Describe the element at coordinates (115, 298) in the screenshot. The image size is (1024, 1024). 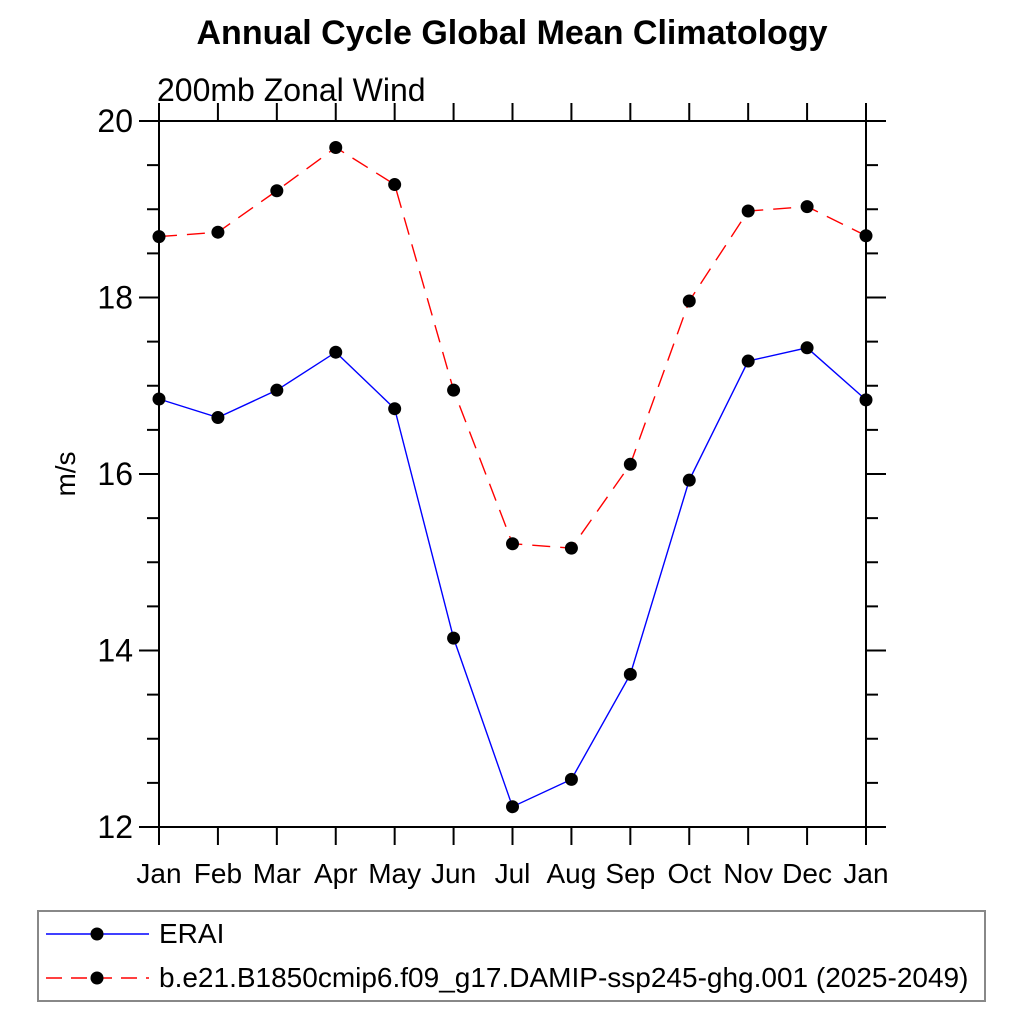
I see `y-tick-label: 18` at that location.